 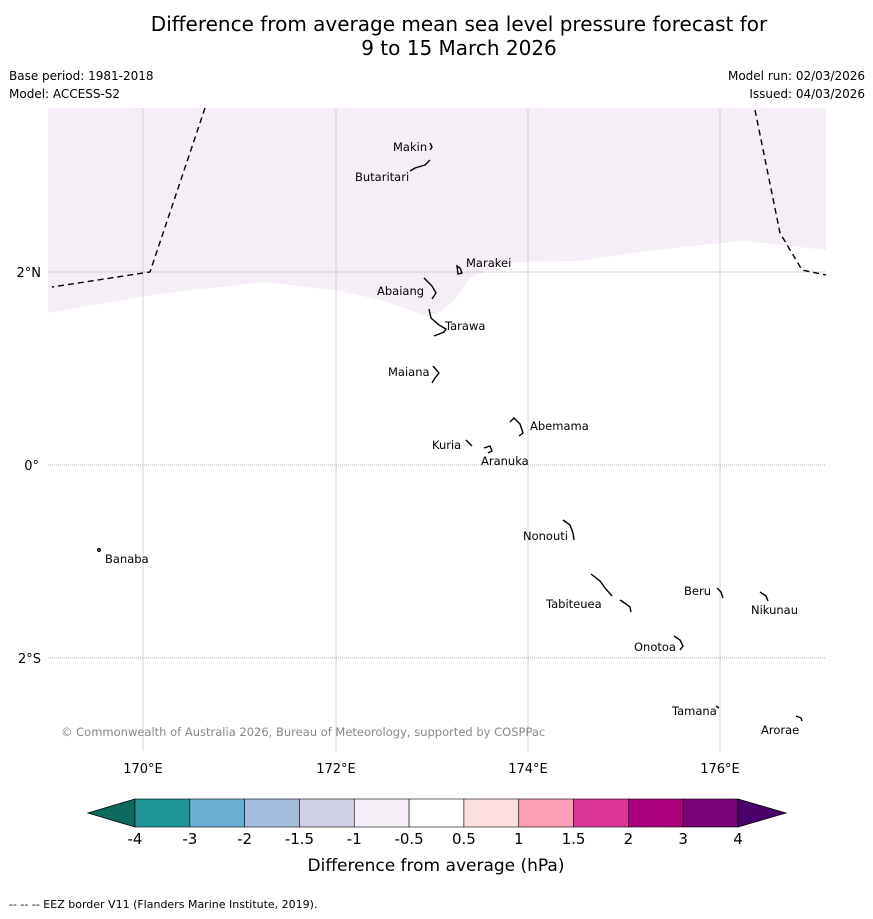 I want to click on base-period: Base period: 1981-2018, so click(x=81, y=76).